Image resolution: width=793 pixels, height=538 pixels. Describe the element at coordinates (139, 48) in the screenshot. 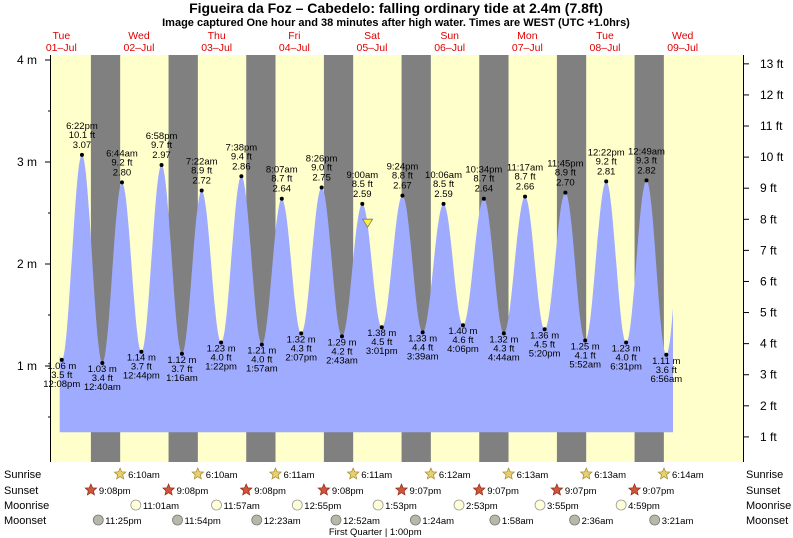

I see `day-label-date: 02–Jul` at that location.